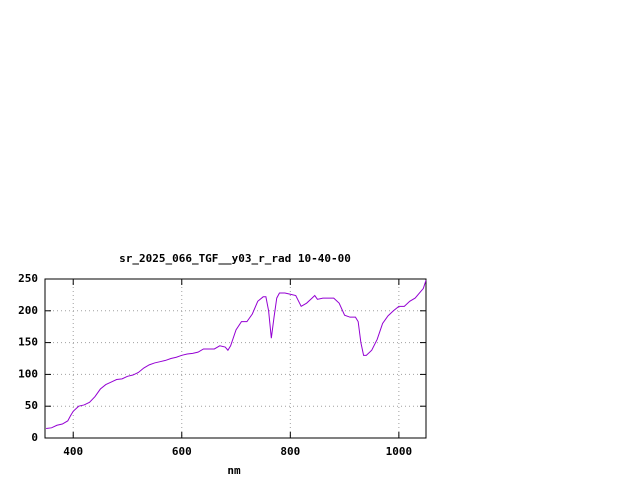 The width and height of the screenshot is (640, 484). I want to click on y-tick-label: 0, so click(34, 437).